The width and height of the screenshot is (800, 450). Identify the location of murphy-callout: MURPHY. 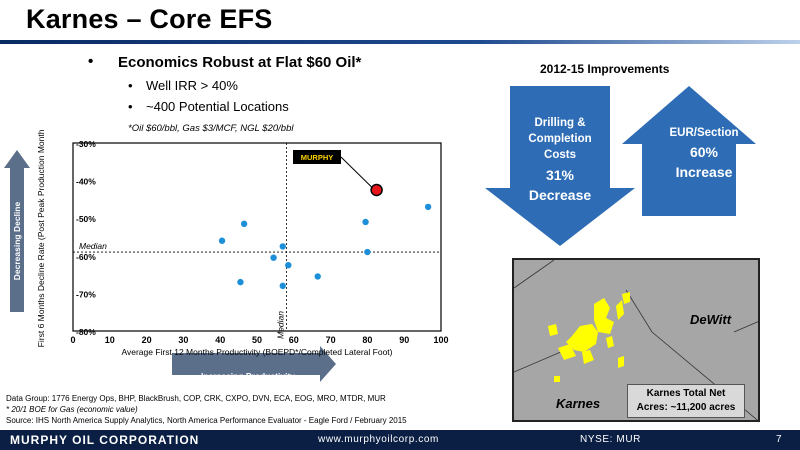
(333, 169).